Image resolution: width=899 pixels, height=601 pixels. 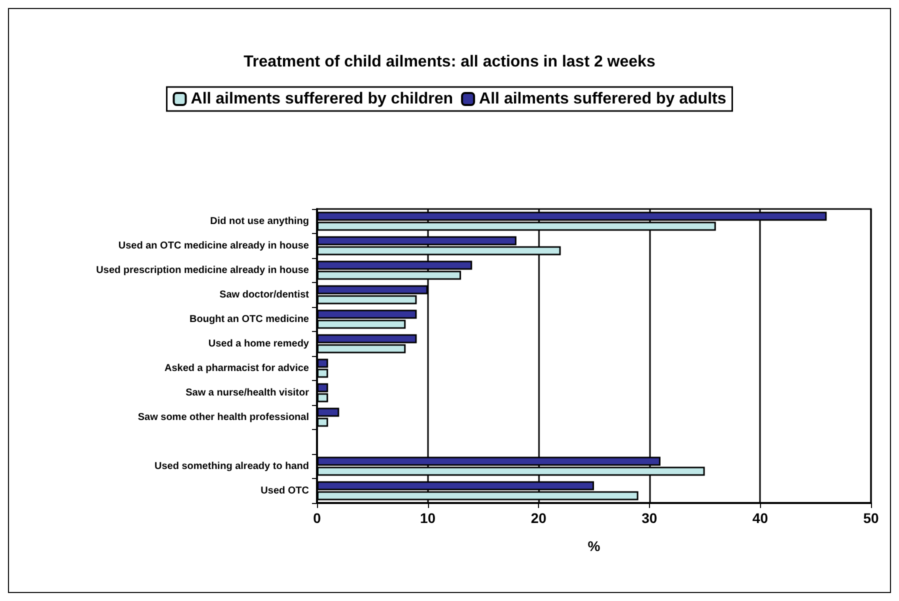 I want to click on legend-label: All ailments sufferered by adults, so click(x=602, y=99).